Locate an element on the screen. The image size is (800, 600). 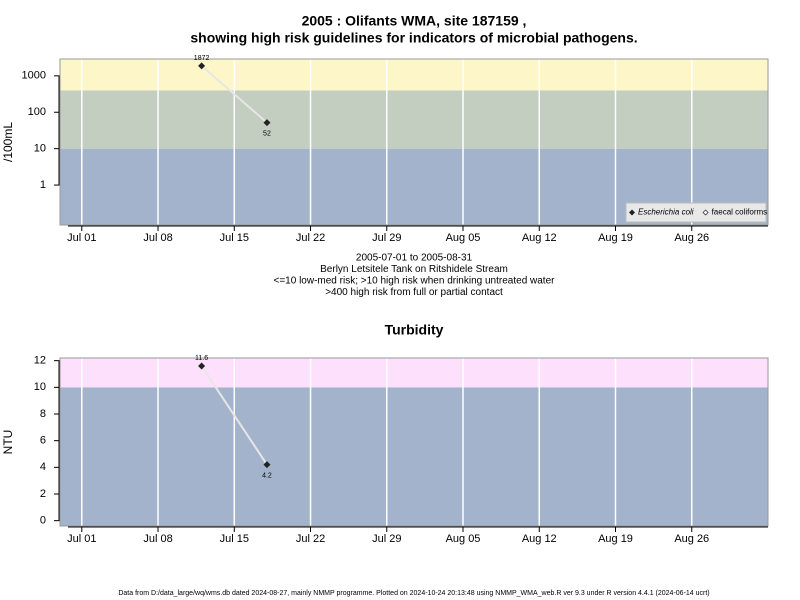
chart-title: 2005 : Olifants WMA, site 187159 , is located at coordinates (414, 21).